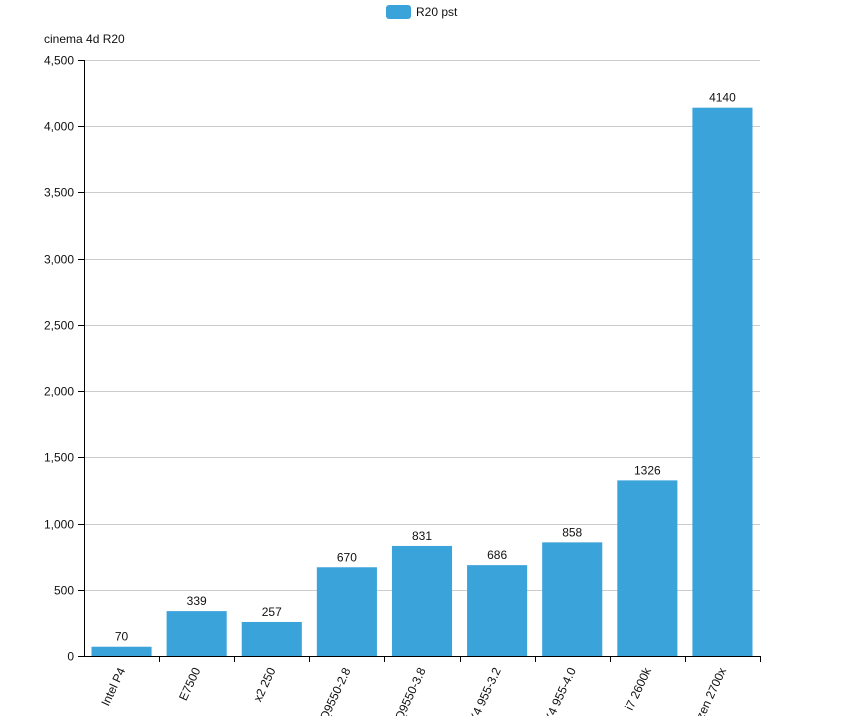 The image size is (844, 721). I want to click on x-tick-label: X4 955-4.0, so click(560, 690).